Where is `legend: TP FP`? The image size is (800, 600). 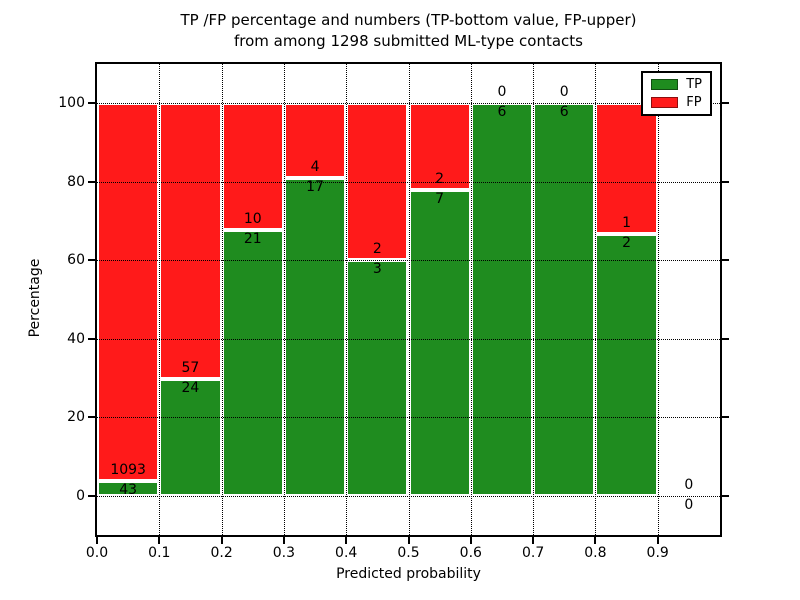 legend: TP FP is located at coordinates (676, 93).